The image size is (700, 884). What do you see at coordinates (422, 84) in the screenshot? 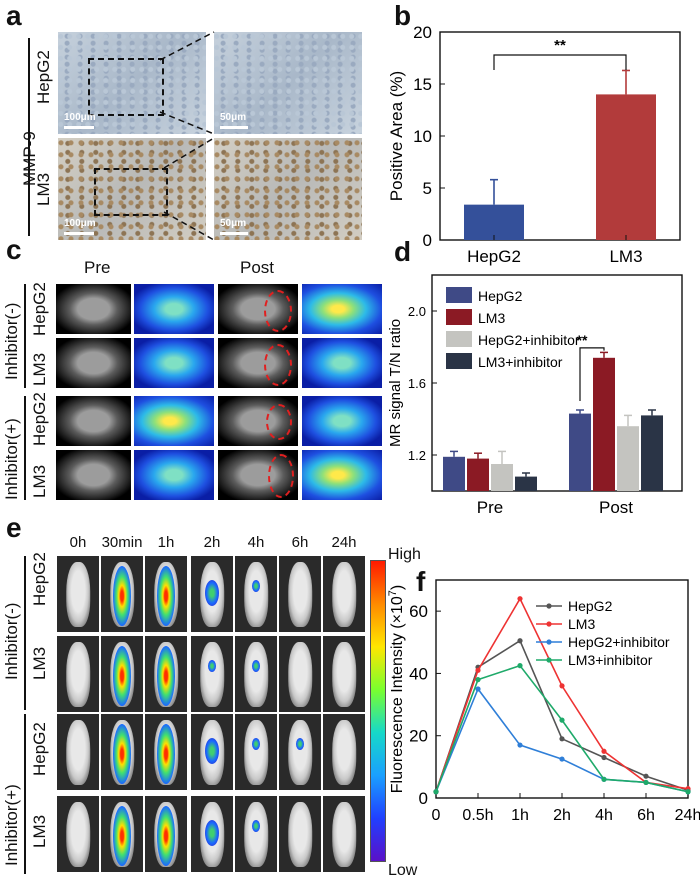
I see `y-tick-label: 15` at bounding box center [422, 84].